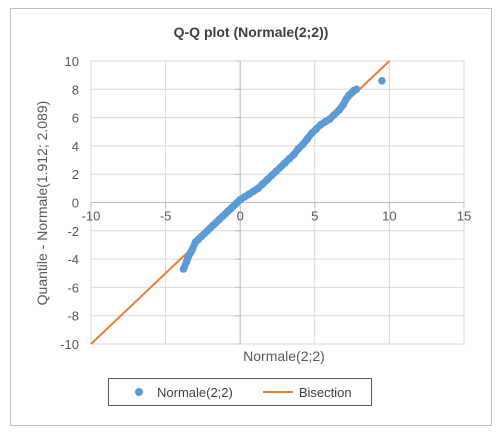 Image resolution: width=502 pixels, height=435 pixels. Describe the element at coordinates (251, 32) in the screenshot. I see `chart-title: Q-Q plot (Normale(2;2))` at that location.